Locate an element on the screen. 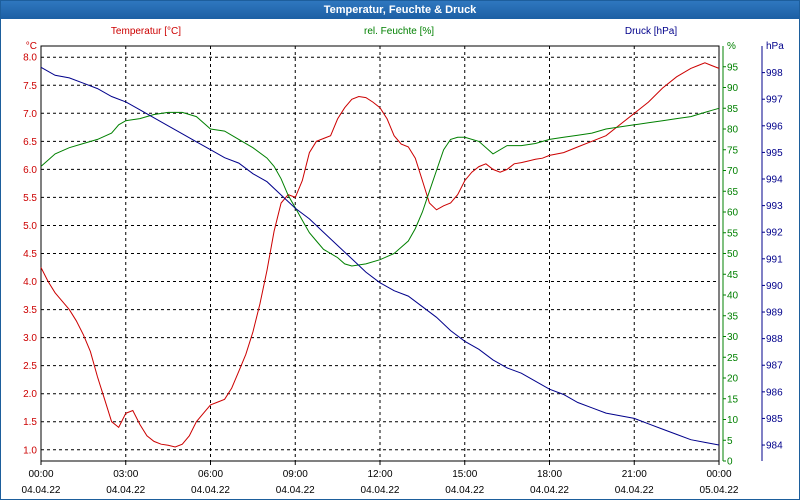 The height and width of the screenshot is (500, 800). y-tick-humidity: 20 is located at coordinates (733, 379).